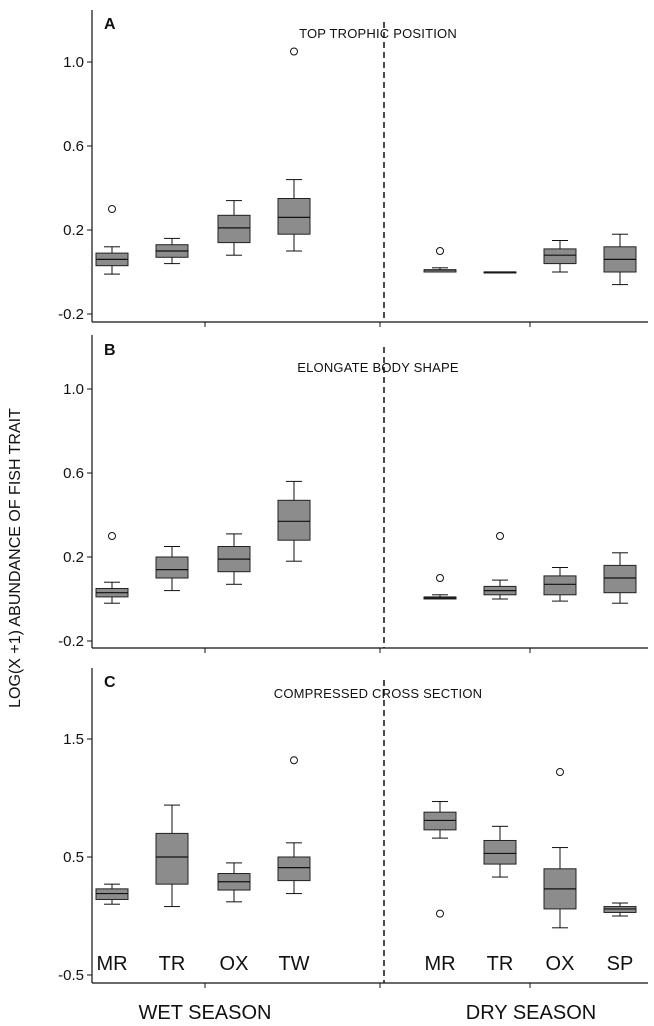  What do you see at coordinates (560, 871) in the screenshot?
I see `box-dry-ox: OX` at bounding box center [560, 871].